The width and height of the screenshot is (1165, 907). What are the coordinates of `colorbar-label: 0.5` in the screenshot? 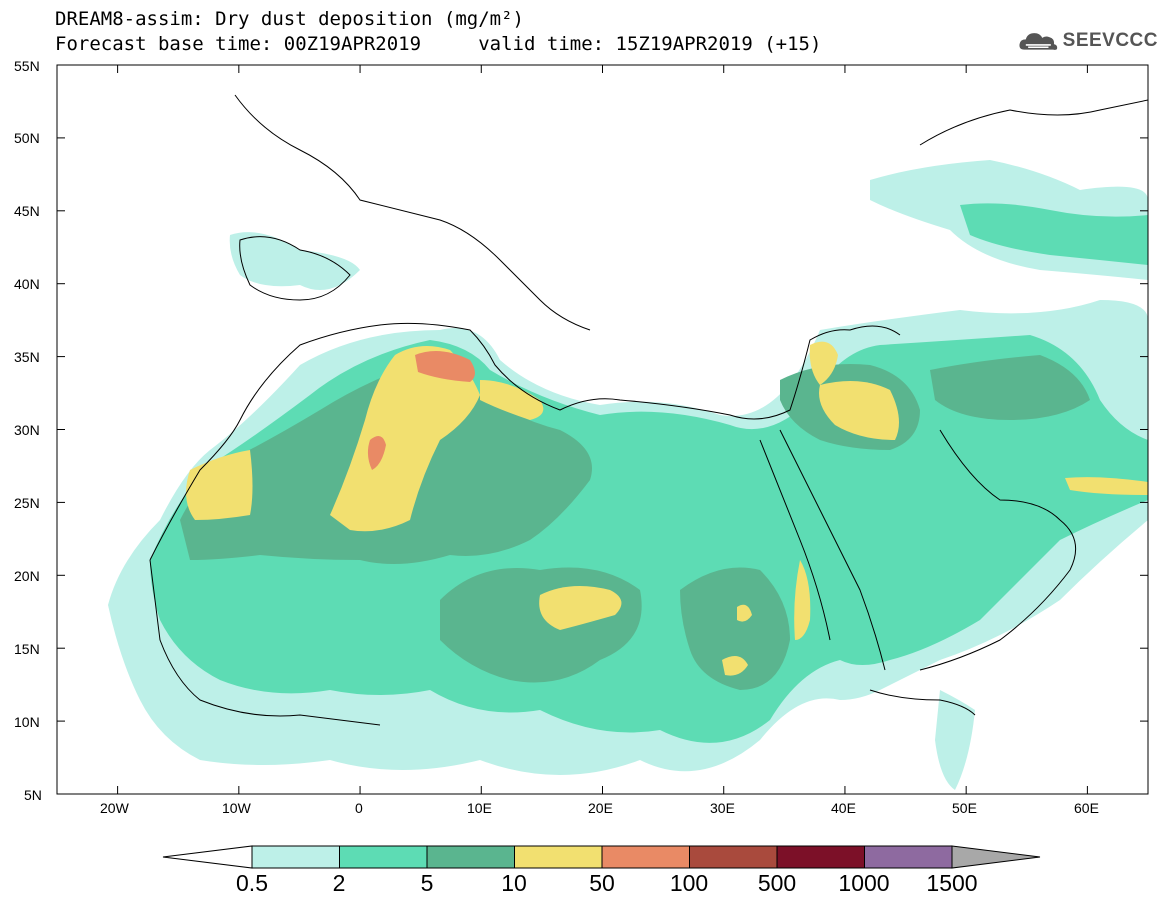 It's located at (252, 883).